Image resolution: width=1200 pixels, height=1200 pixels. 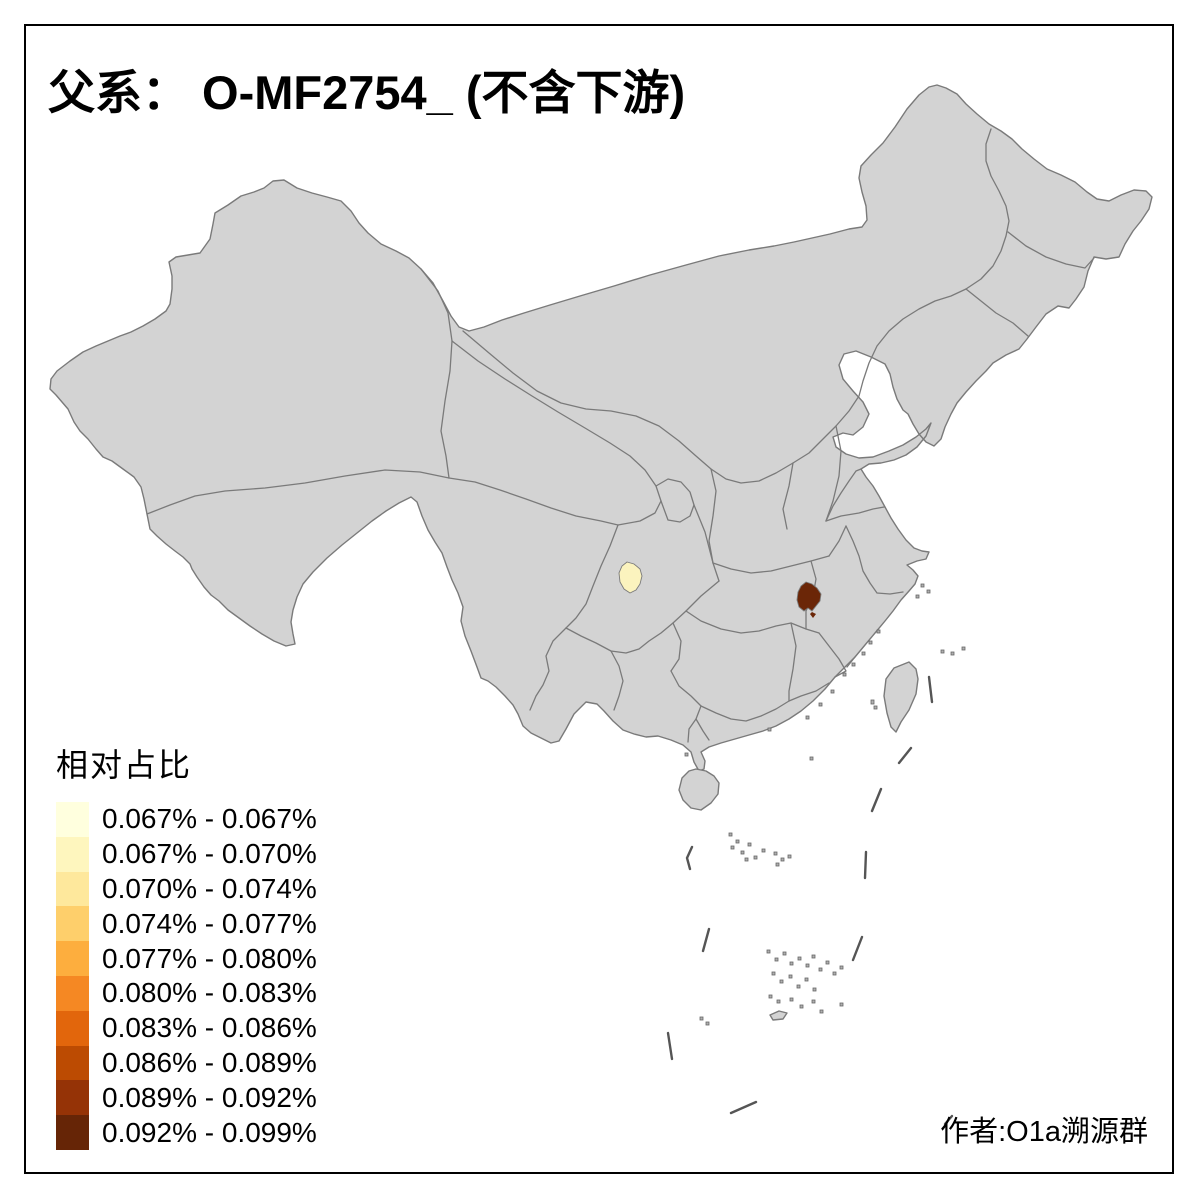 What do you see at coordinates (209, 1028) in the screenshot?
I see `legend-label: 0.083% - 0.086%` at bounding box center [209, 1028].